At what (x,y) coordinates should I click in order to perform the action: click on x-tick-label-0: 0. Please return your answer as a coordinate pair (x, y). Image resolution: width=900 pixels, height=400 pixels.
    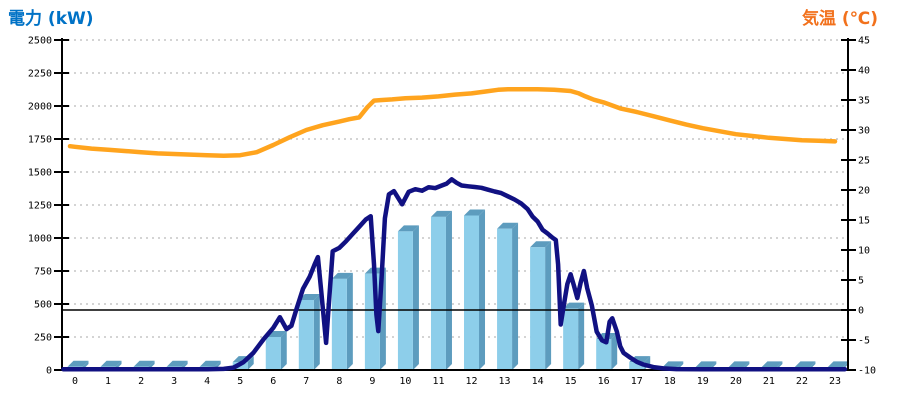
    Looking at the image, I should click on (75, 381).